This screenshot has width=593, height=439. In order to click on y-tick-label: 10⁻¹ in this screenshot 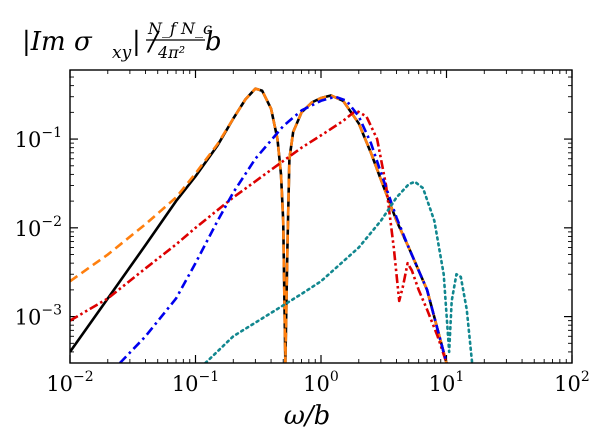, I will do `click(38, 138)`.